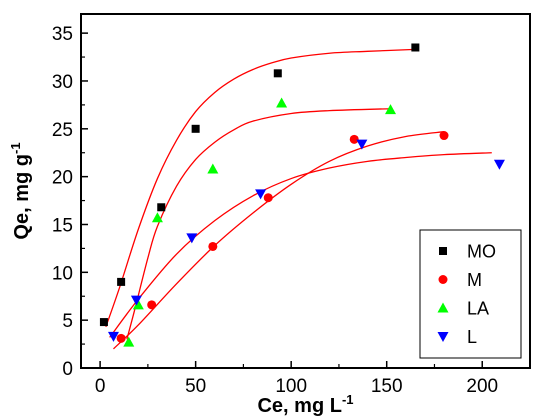  What do you see at coordinates (482, 386) in the screenshot?
I see `x-tick-label: 200` at bounding box center [482, 386].